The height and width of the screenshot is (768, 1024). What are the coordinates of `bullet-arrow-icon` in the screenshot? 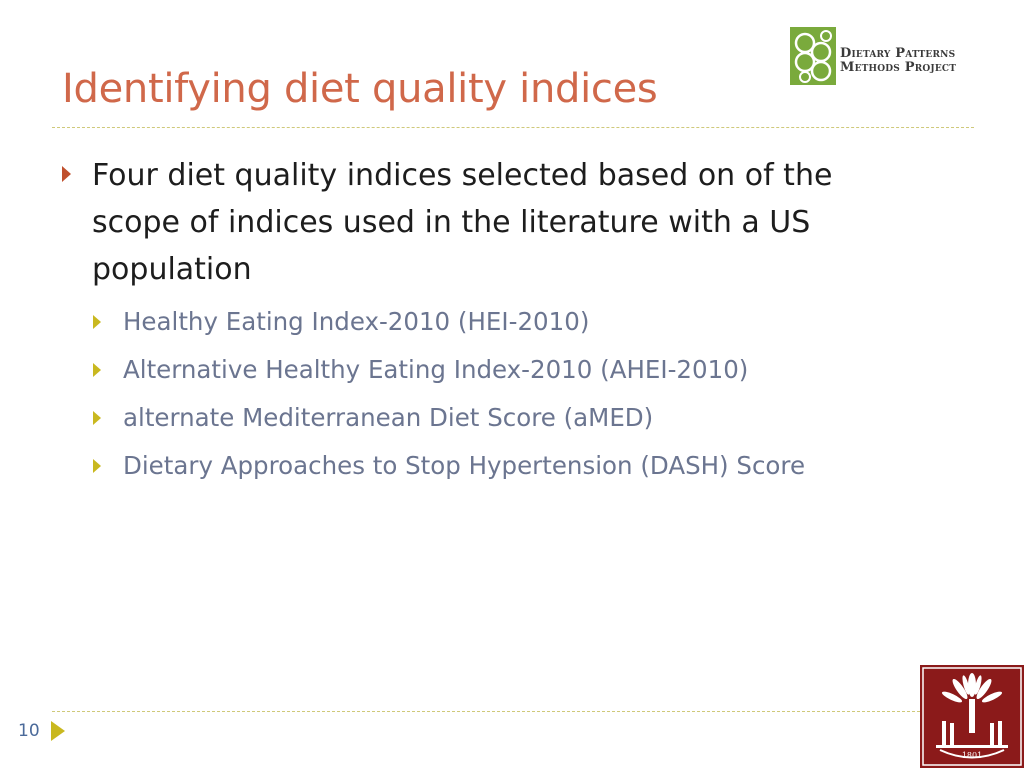 It's located at (66, 174).